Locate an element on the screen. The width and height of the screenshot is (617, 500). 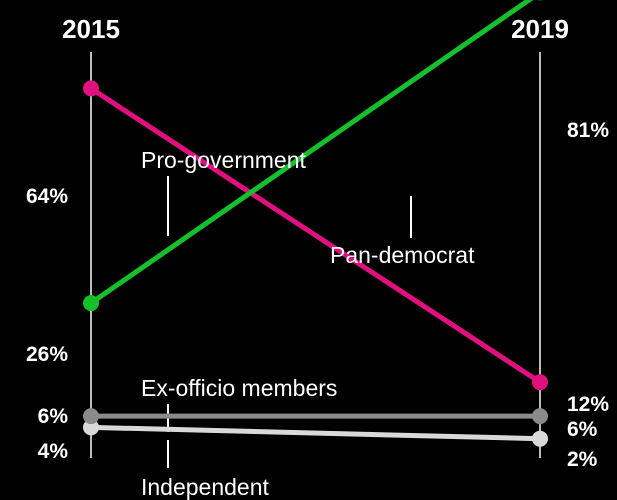
value-label-2019-pro-government: 12% is located at coordinates (588, 404).